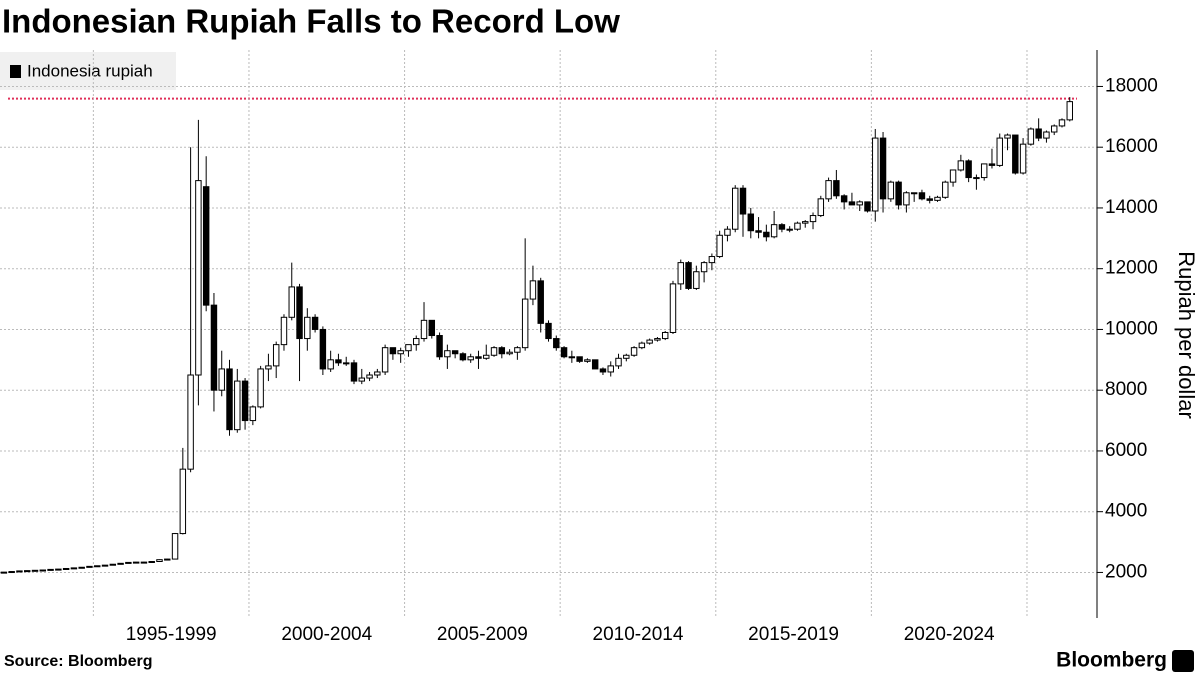  Describe the element at coordinates (1111, 660) in the screenshot. I see `brand-logo: Bloomberg` at that location.